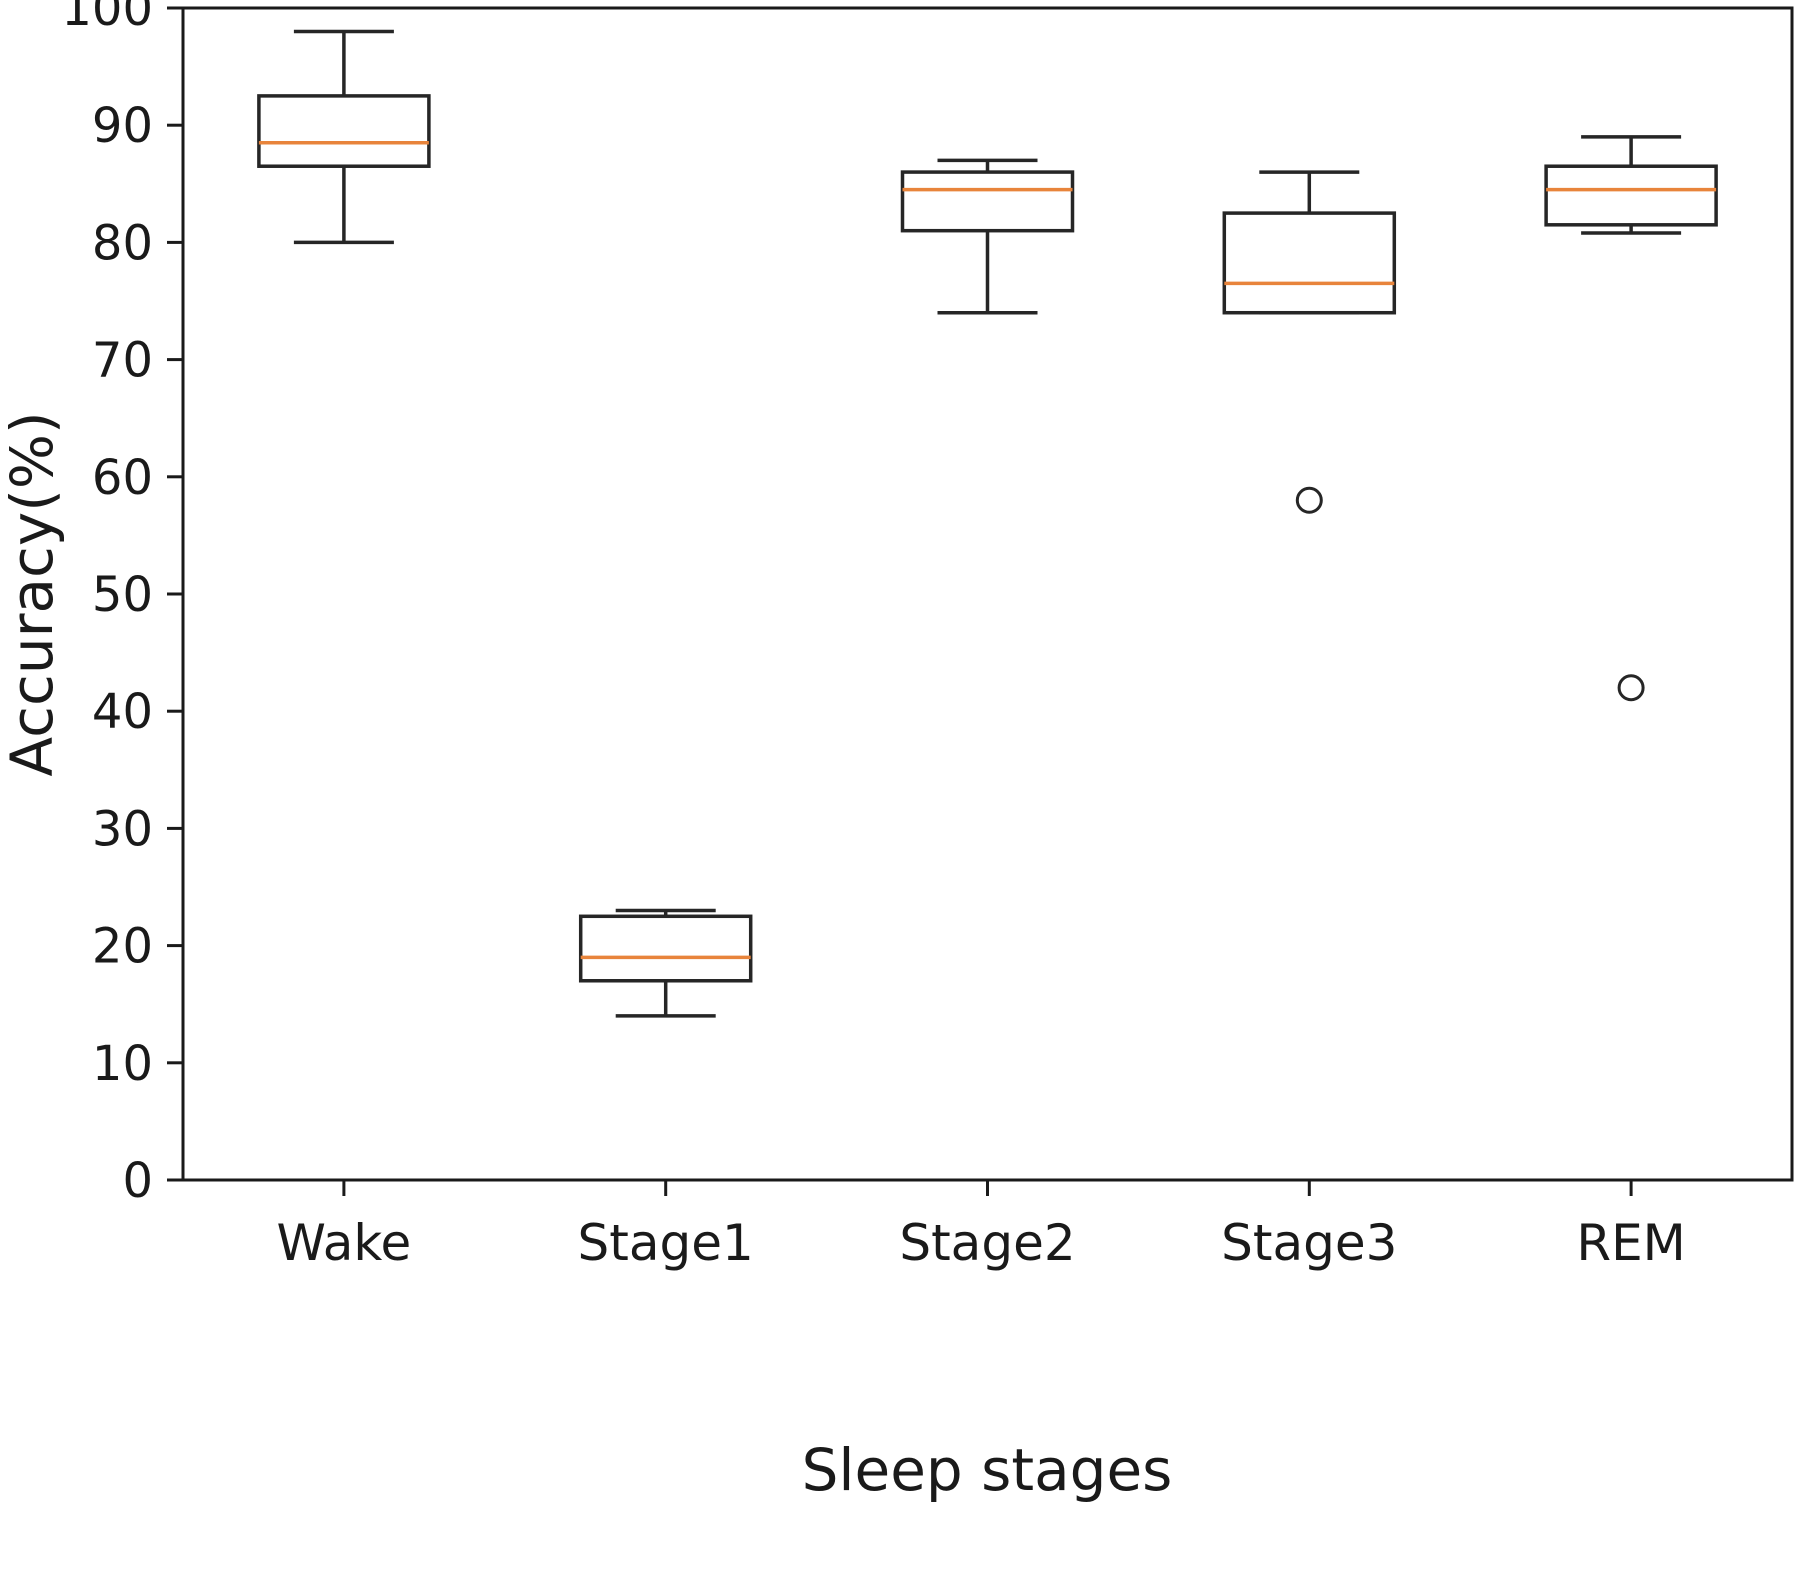 This screenshot has width=1810, height=1572. I want to click on x-axis-label: Sleep stages, so click(987, 1470).